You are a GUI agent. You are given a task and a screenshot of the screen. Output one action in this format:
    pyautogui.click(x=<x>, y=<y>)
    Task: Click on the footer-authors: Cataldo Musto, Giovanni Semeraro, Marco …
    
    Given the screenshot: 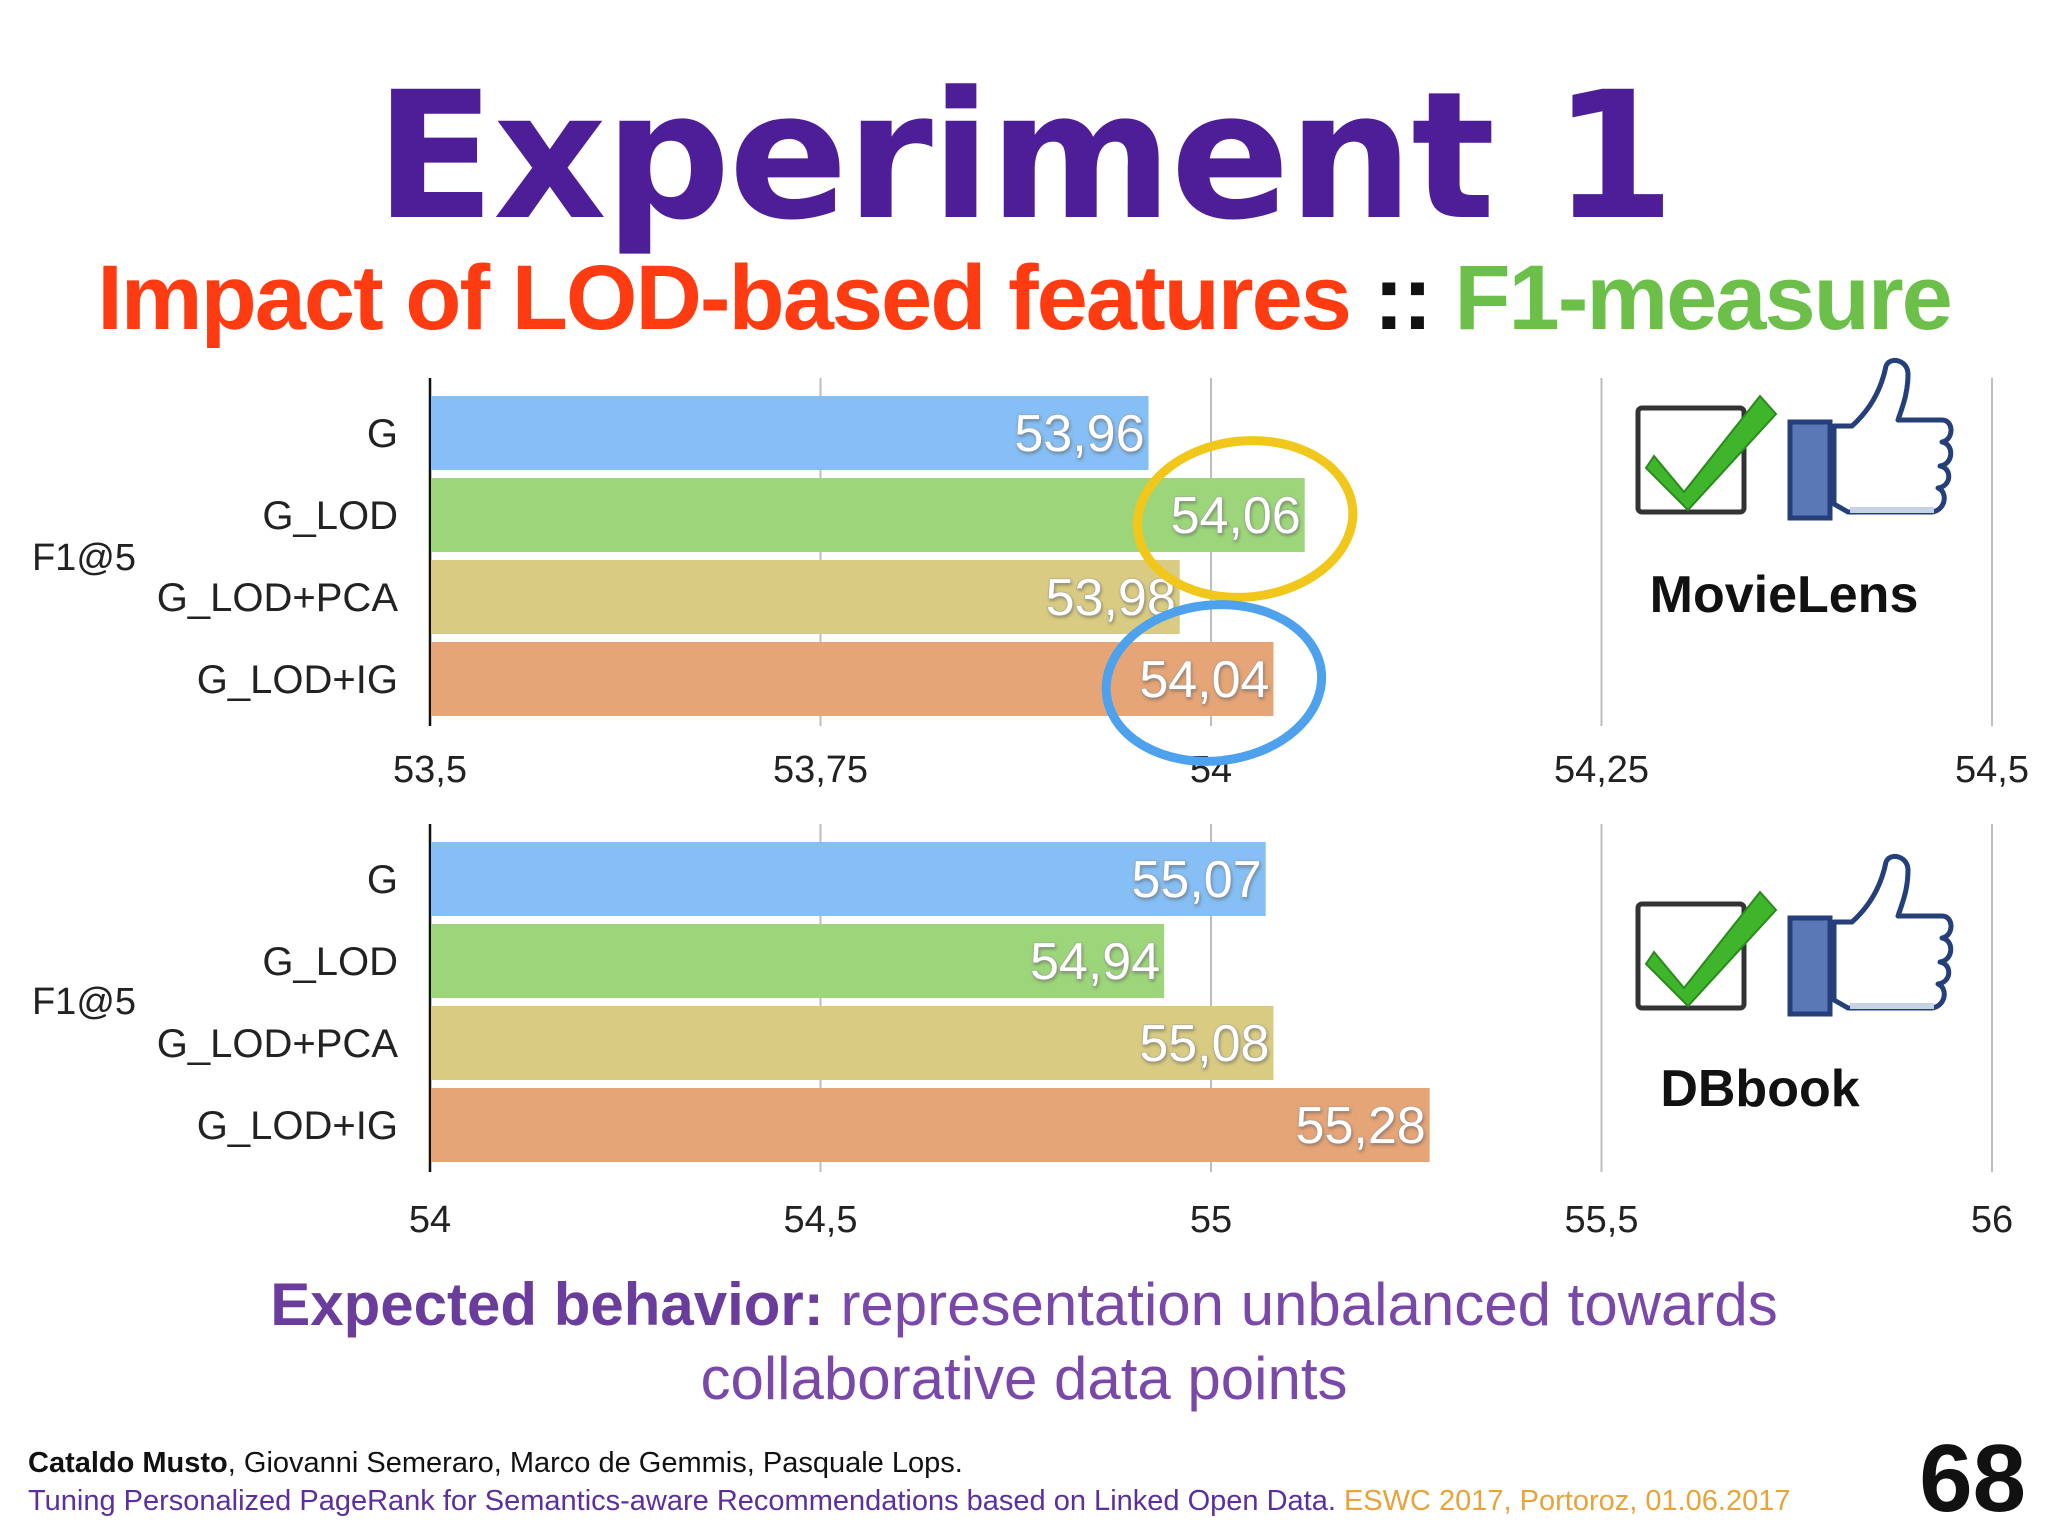 What is the action you would take?
    pyautogui.click(x=909, y=1463)
    